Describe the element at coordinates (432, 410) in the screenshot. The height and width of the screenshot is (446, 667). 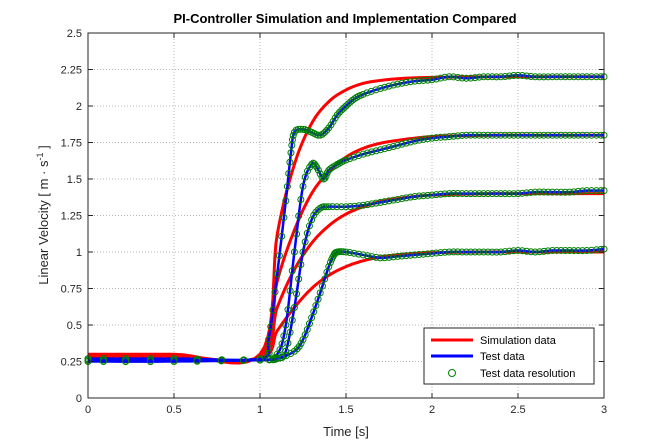
I see `x-tick-label: 2` at that location.